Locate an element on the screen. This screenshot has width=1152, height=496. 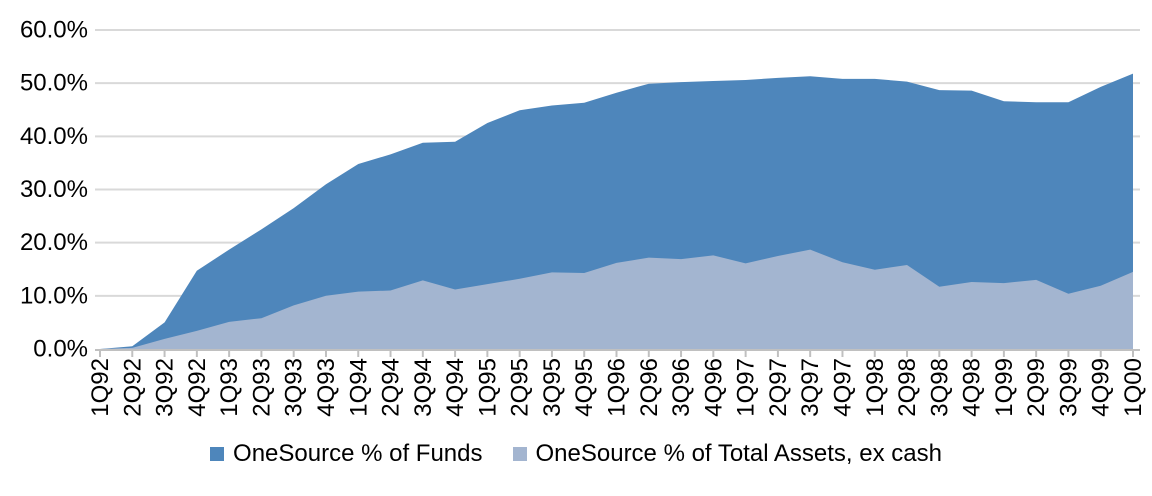
x-axis-tick-label: 1Q00 is located at coordinates (1133, 387).